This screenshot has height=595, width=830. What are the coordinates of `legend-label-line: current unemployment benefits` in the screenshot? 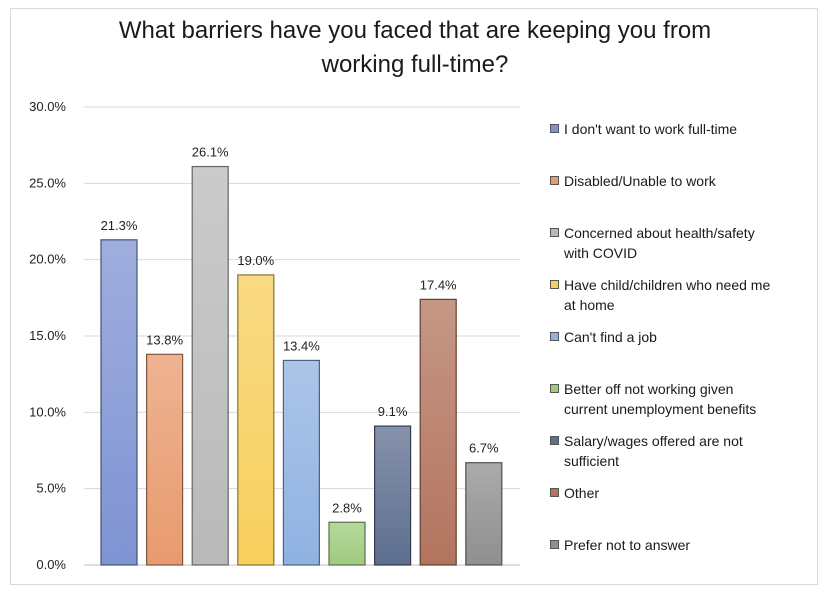 It's located at (660, 409).